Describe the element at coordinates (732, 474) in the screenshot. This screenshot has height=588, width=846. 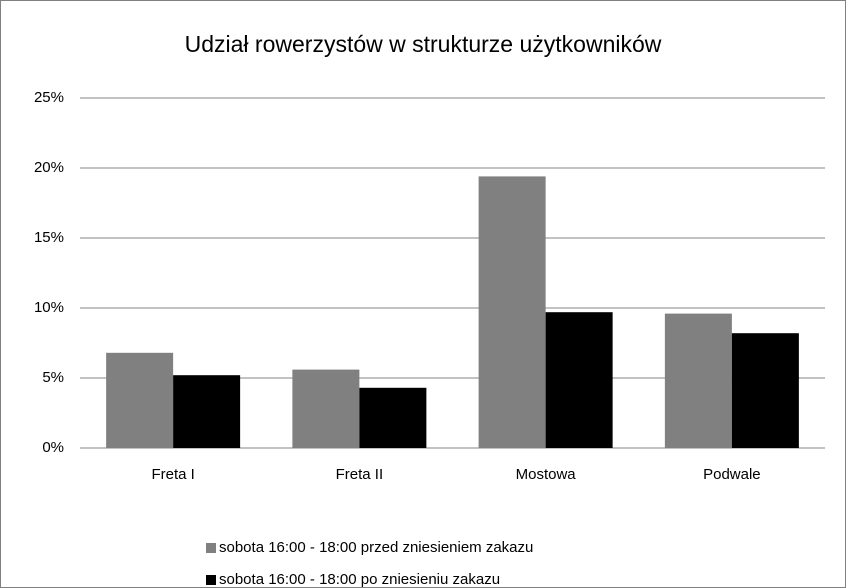
I see `x-tick-label: Podwale` at that location.